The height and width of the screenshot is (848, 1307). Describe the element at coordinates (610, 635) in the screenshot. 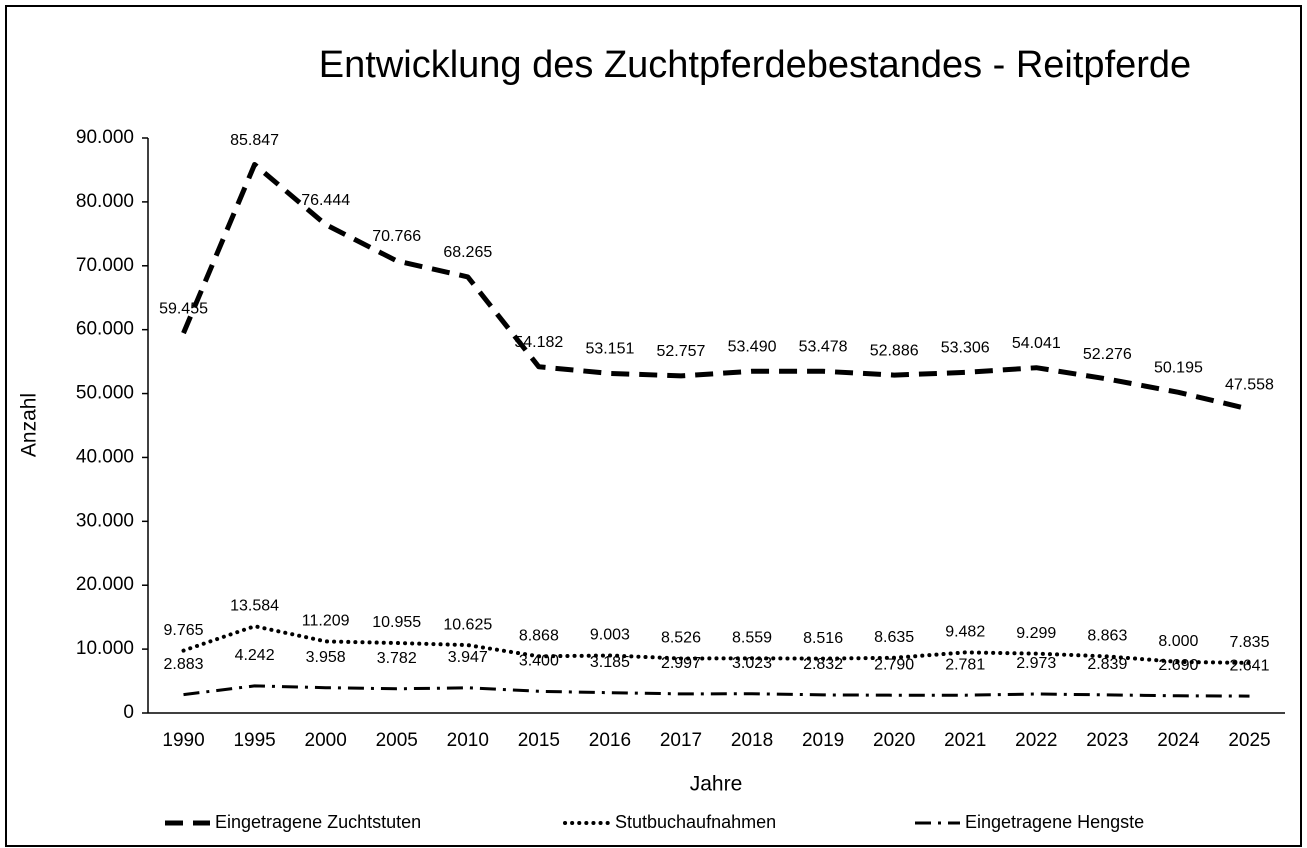

I see `data-label: 9.003` at that location.